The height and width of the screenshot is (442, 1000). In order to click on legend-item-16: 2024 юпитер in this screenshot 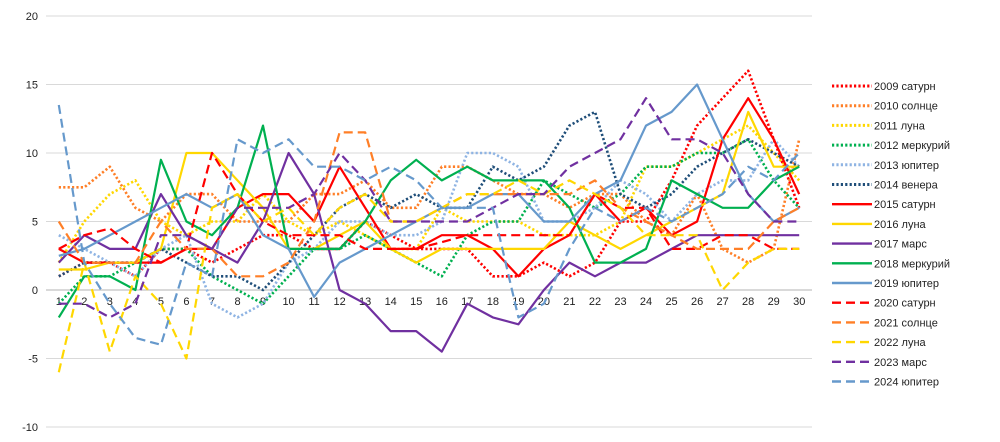, I will do `click(885, 383)`.